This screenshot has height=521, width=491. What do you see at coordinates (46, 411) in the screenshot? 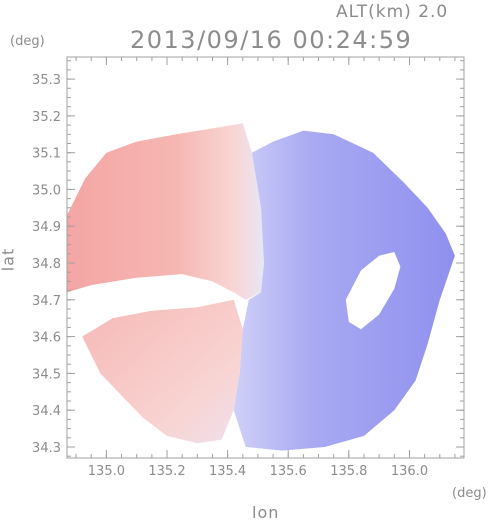
I see `y-tick-label: 34.4` at bounding box center [46, 411].